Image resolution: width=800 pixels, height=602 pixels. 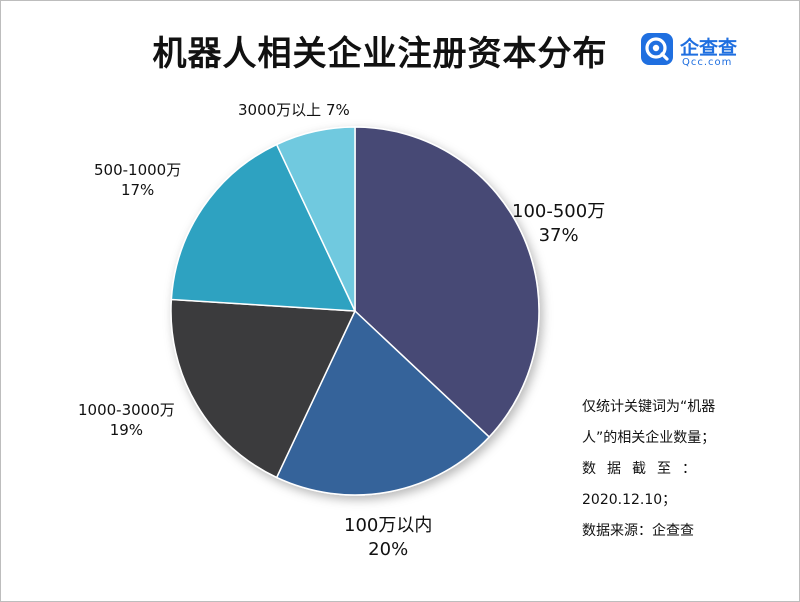 I want to click on chart-title: 机器人相关企业注册资本分布, so click(x=380, y=54).